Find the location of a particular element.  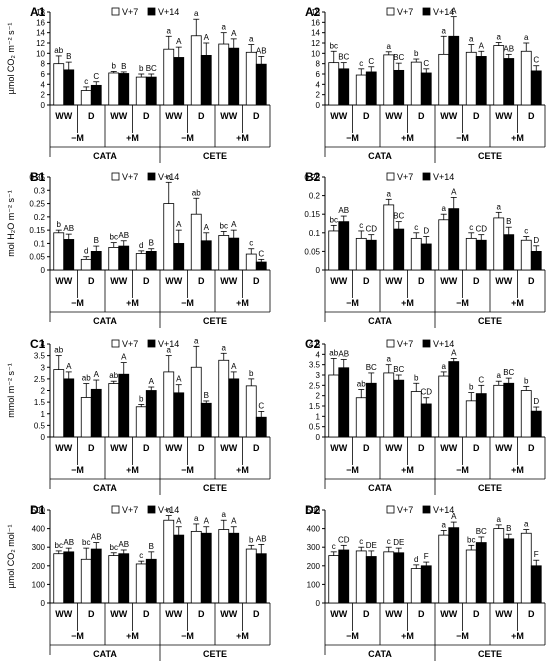

y-tick-label: 1.5 is located at coordinates (315, 406).